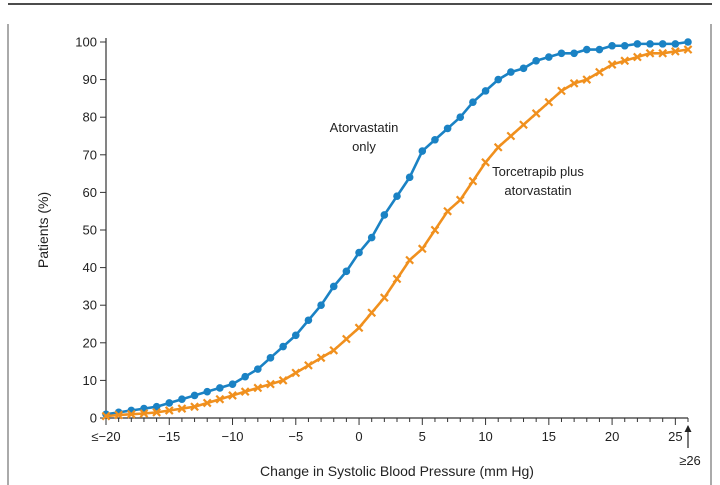 The width and height of the screenshot is (720, 485). I want to click on x-tick-label: 20, so click(612, 436).